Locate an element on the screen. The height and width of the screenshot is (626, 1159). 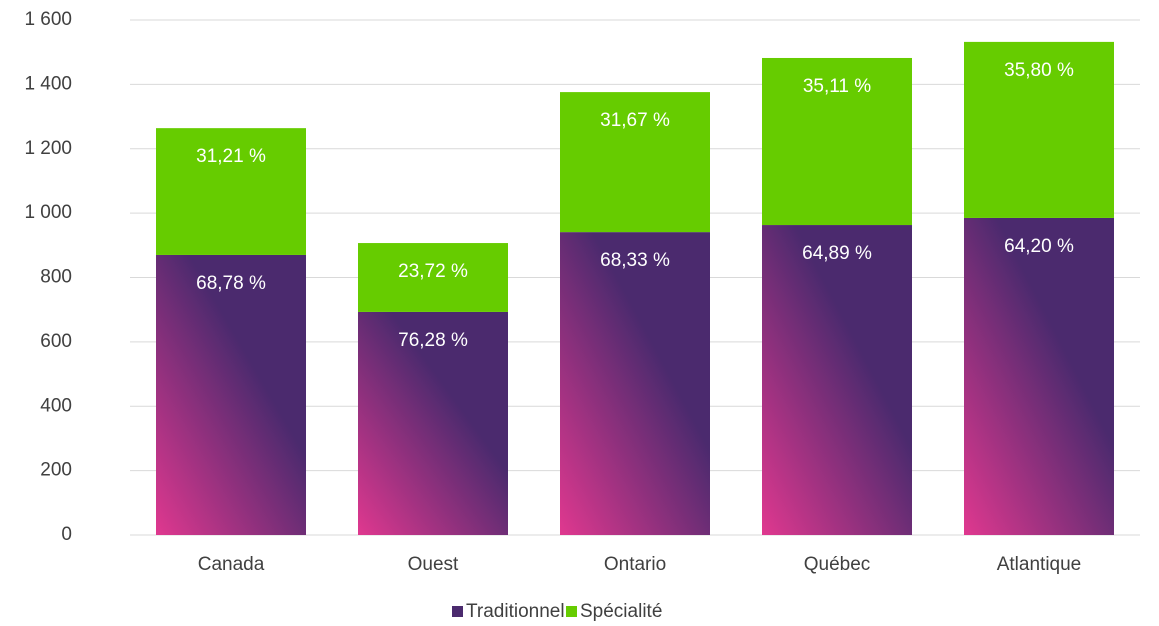
data-label: 23,72 % is located at coordinates (433, 271).